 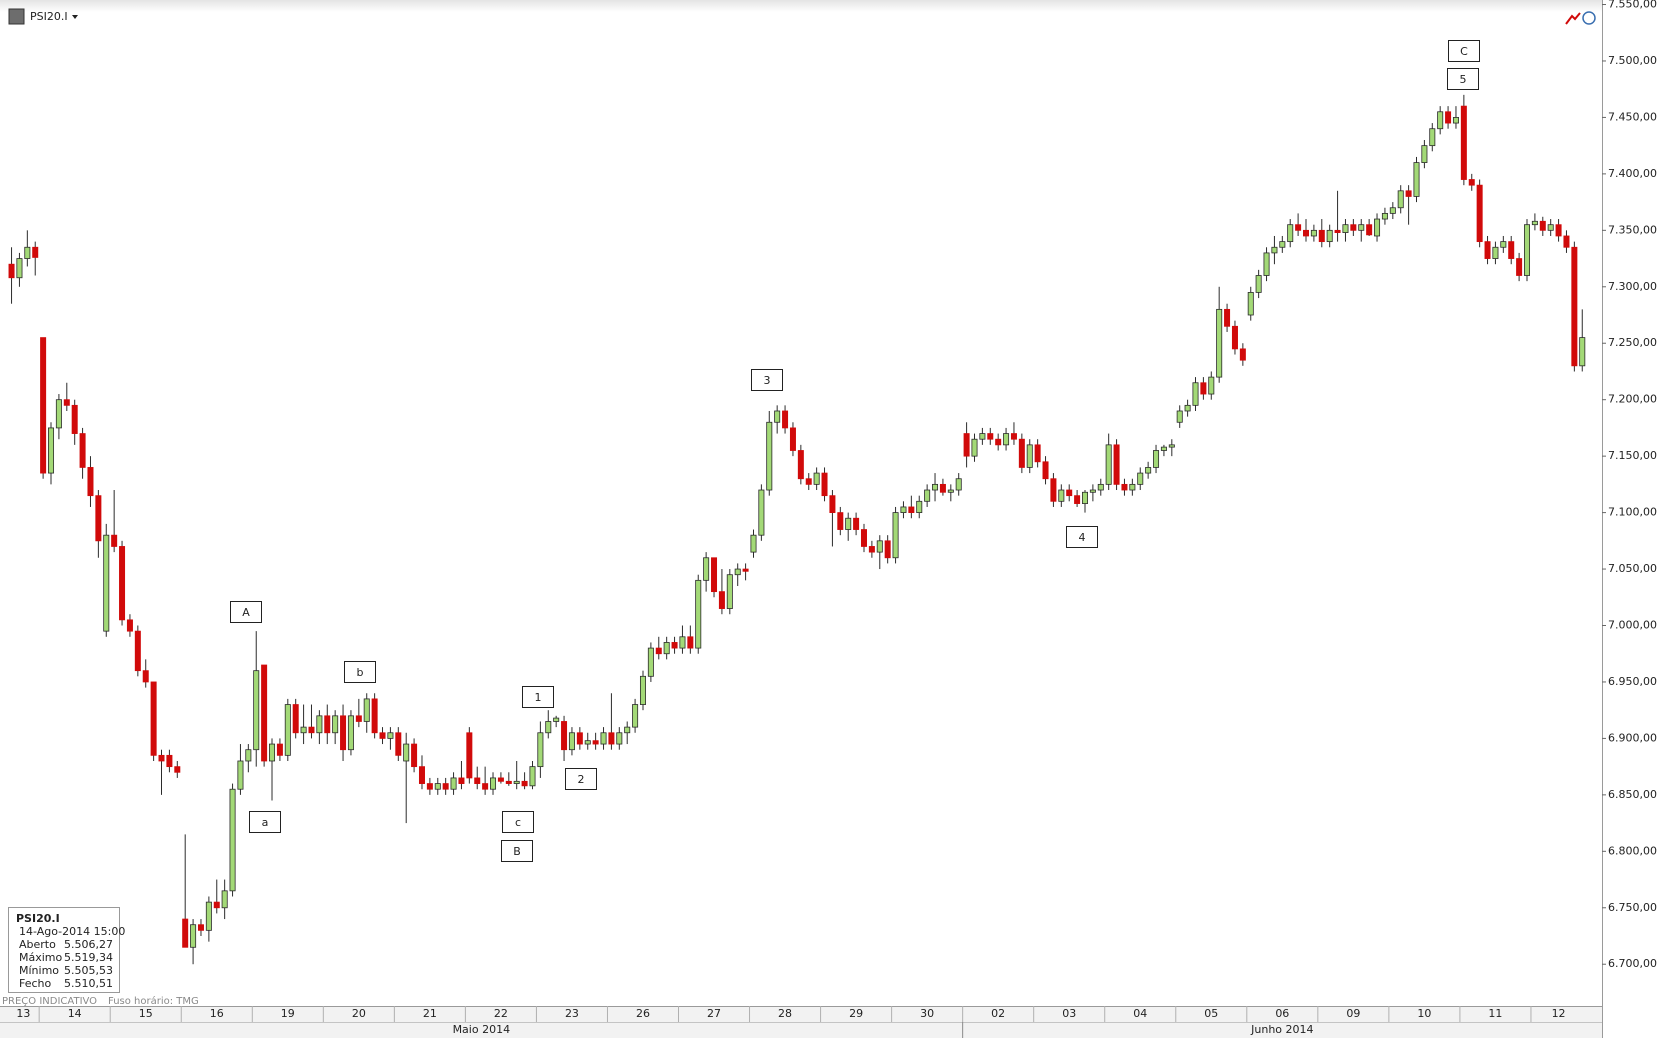 I want to click on y-tick-label: 7.400,00, so click(x=1632, y=173).